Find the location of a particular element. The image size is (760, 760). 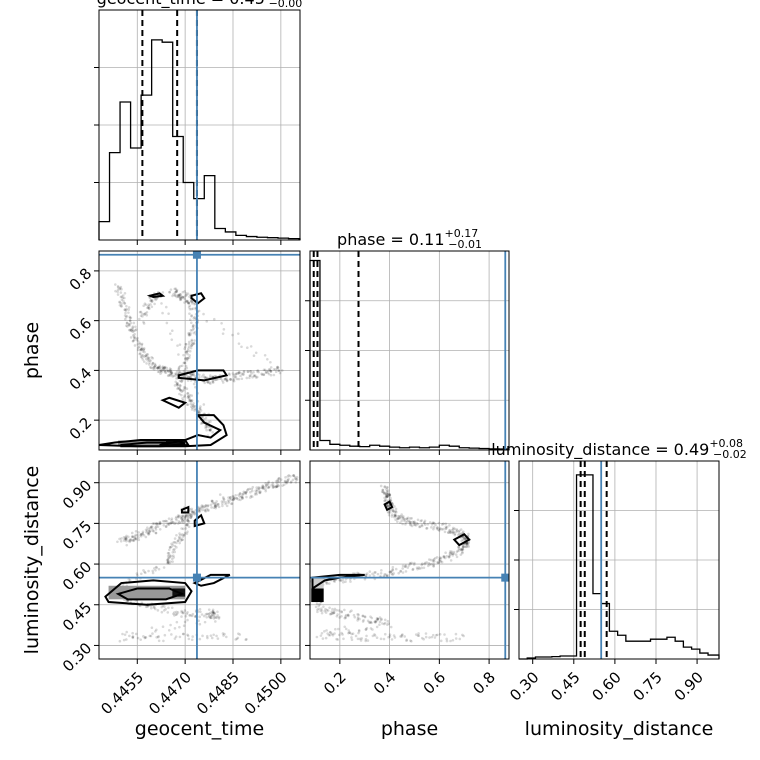

x-tick-label: 0.6 is located at coordinates (435, 683).